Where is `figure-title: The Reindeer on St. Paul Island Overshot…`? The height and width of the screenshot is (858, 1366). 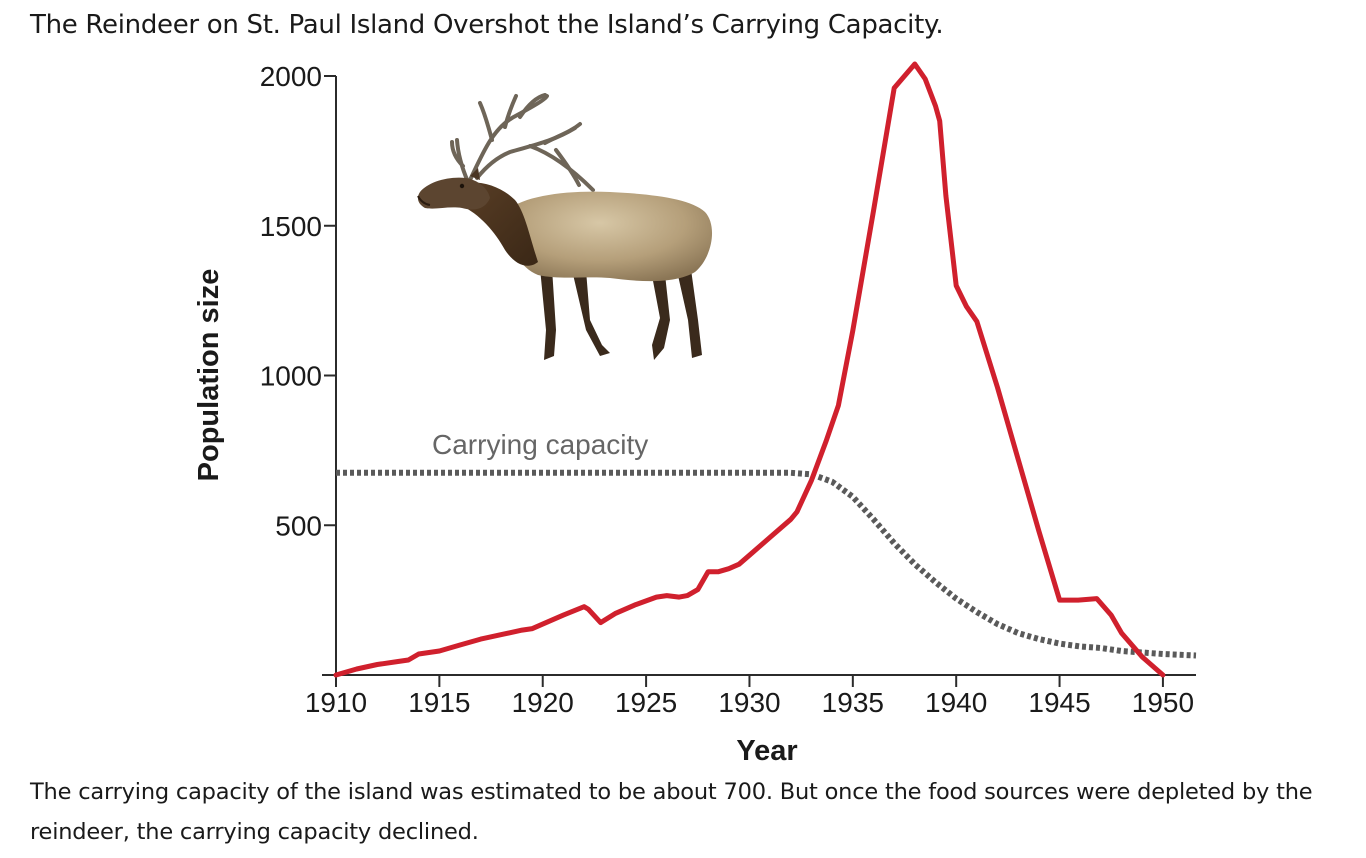 figure-title: The Reindeer on St. Paul Island Overshot… is located at coordinates (487, 25).